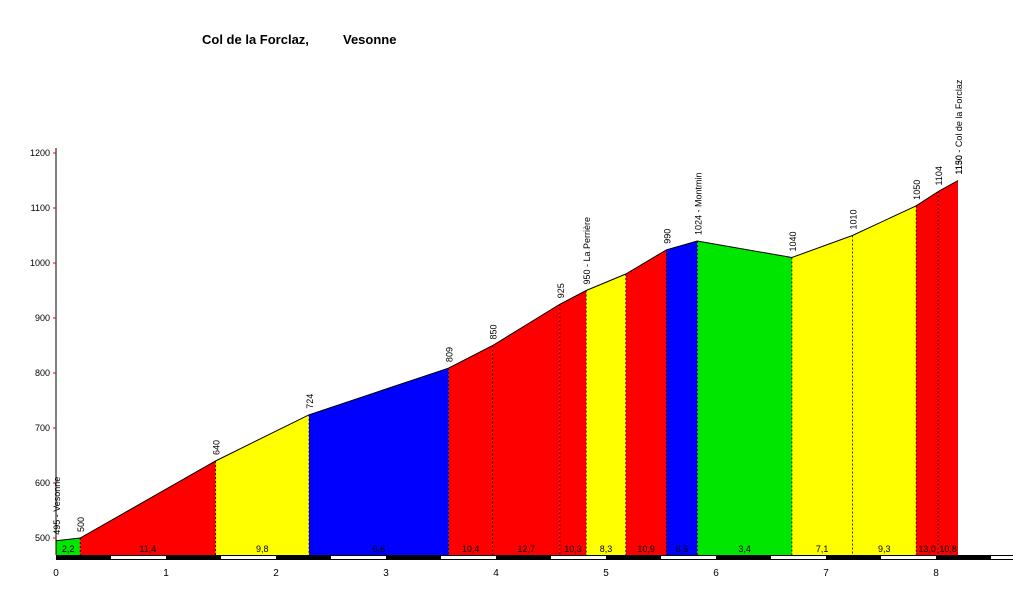 Image resolution: width=1013 pixels, height=600 pixels. Describe the element at coordinates (744, 549) in the screenshot. I see `grade-label-11: 3,4` at that location.